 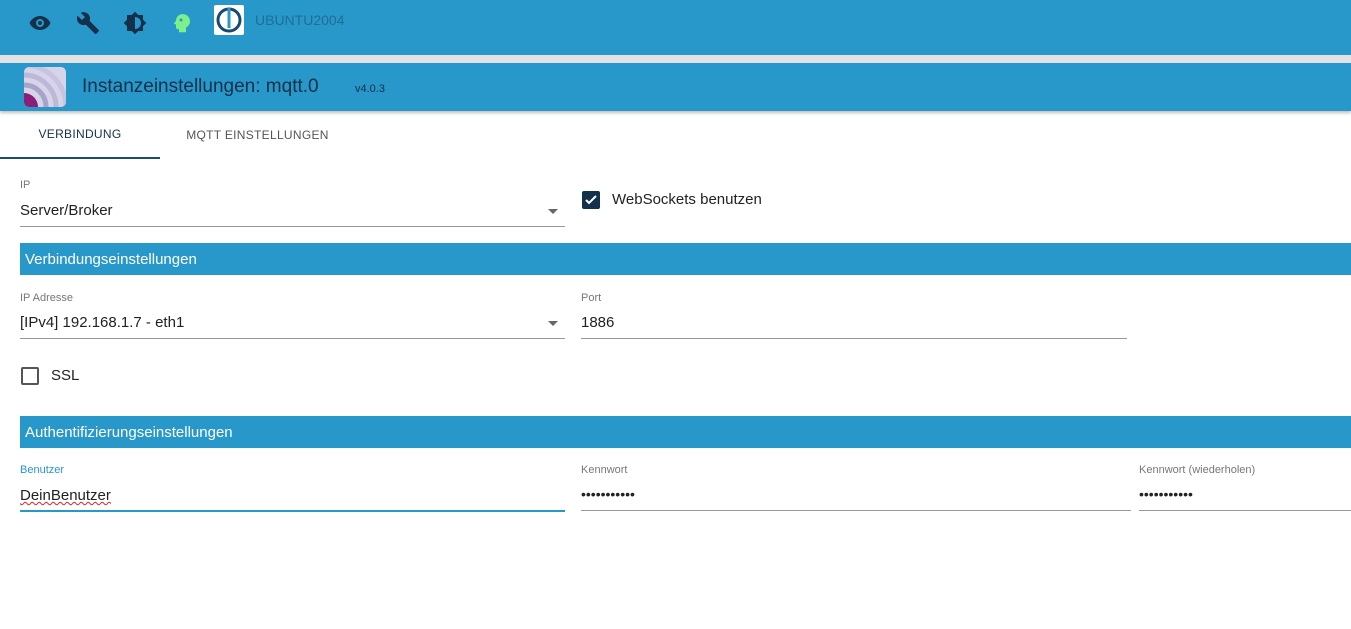 What do you see at coordinates (1197, 470) in the screenshot?
I see `password-repeat-label: Kennwort (wiederholen)` at bounding box center [1197, 470].